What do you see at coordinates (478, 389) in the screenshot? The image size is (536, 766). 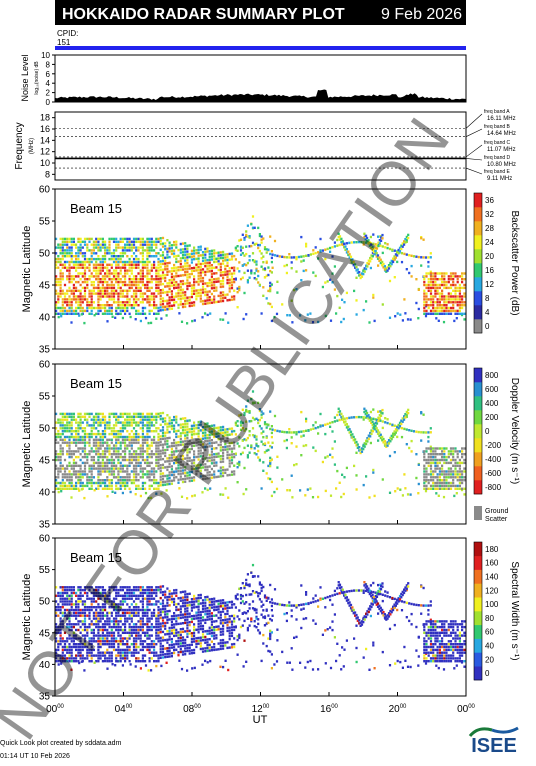 I see `colorbar-segment` at bounding box center [478, 389].